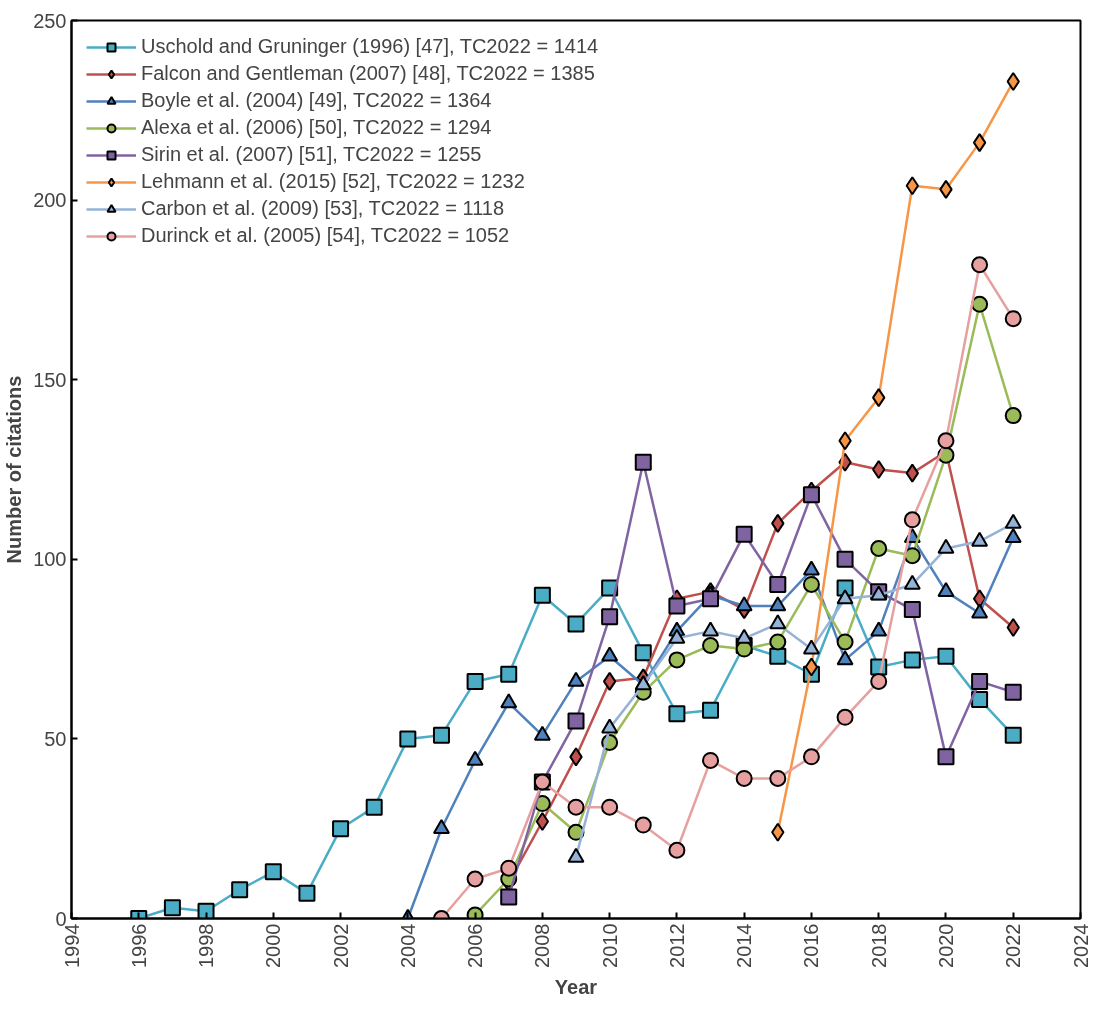  I want to click on legend-label: Sirin et al. (2007) [51], TC2022 = 1255, so click(311, 154).